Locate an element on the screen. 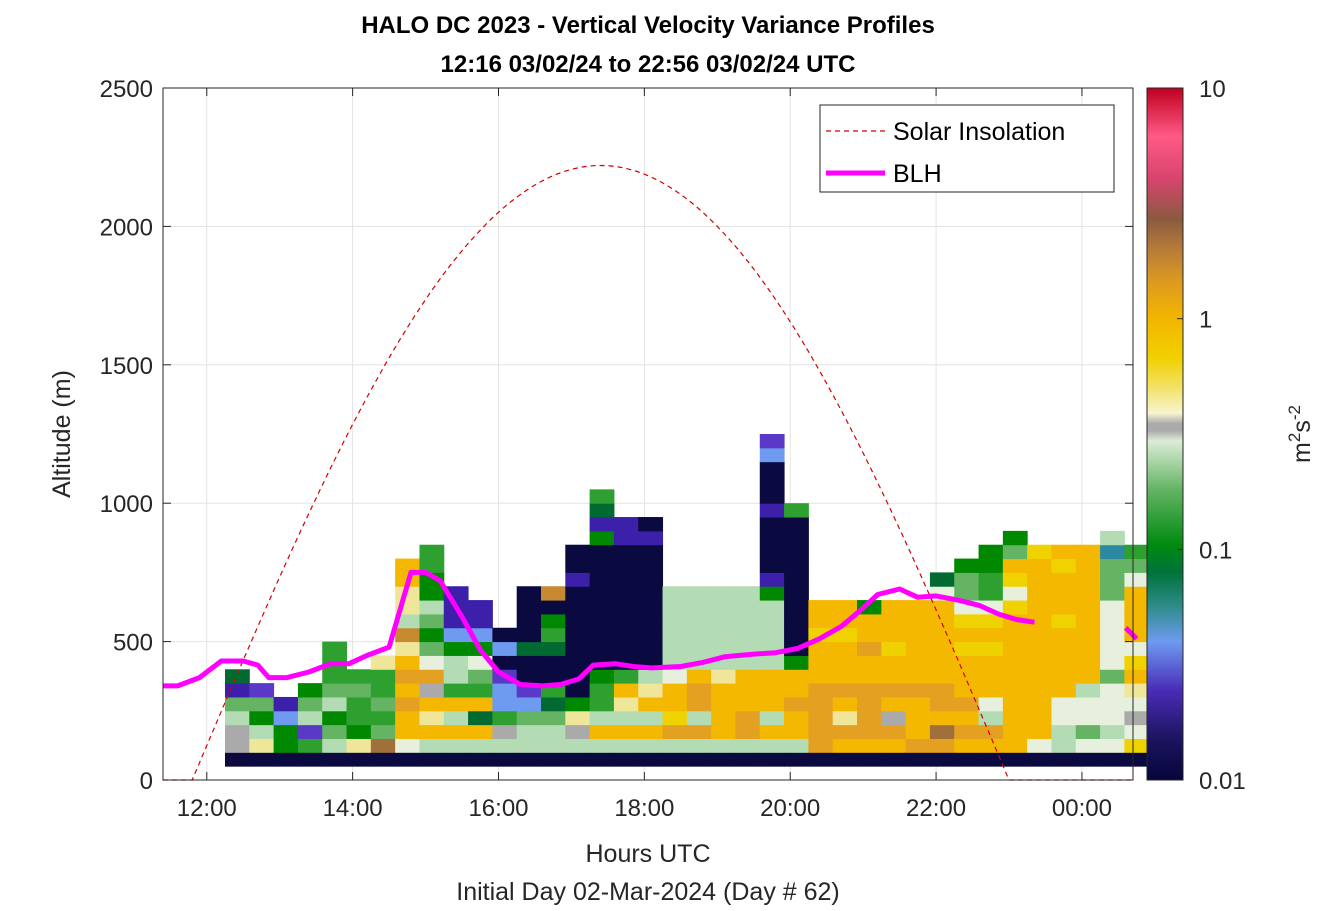 The height and width of the screenshot is (911, 1343). colorbar-unit-m: m is located at coordinates (1302, 452).